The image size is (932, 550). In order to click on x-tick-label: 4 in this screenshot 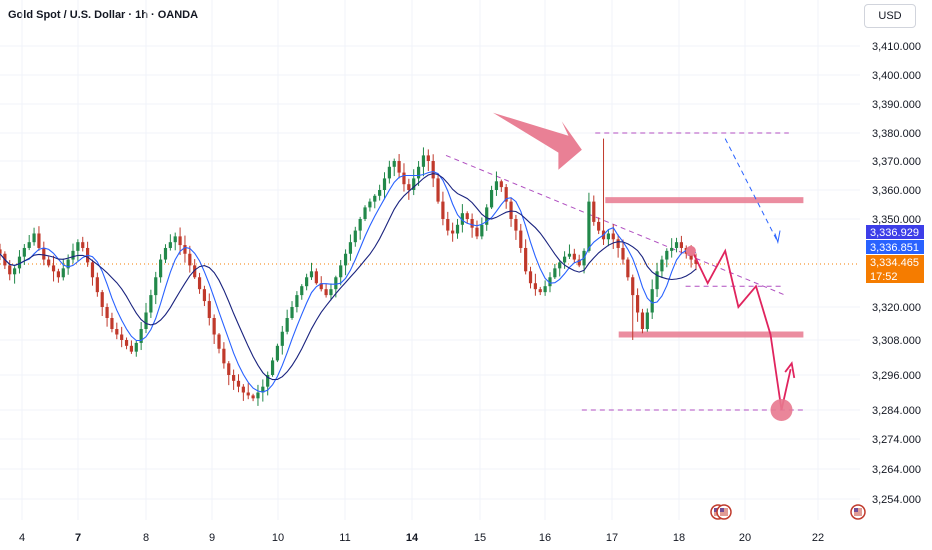, I will do `click(22, 538)`.